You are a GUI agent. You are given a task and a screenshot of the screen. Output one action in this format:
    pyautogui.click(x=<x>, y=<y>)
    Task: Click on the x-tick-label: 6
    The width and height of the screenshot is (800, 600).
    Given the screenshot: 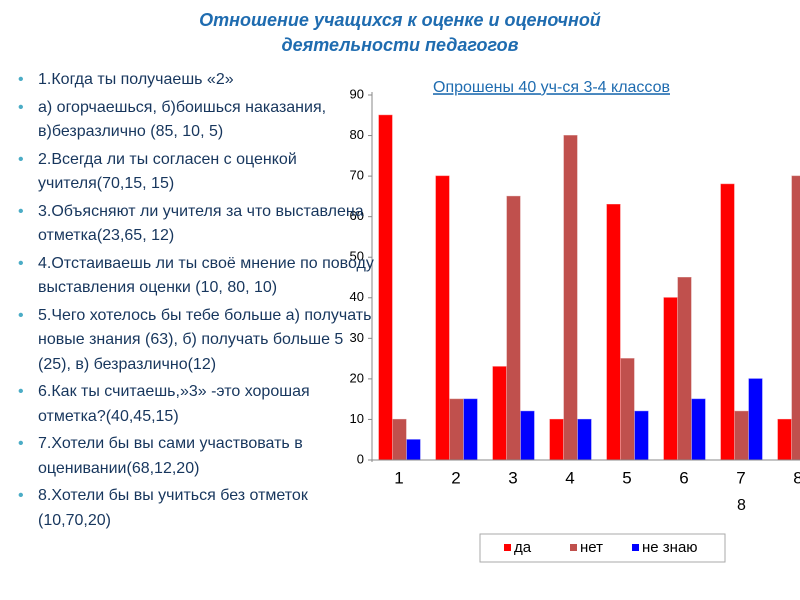 What is the action you would take?
    pyautogui.click(x=683, y=477)
    